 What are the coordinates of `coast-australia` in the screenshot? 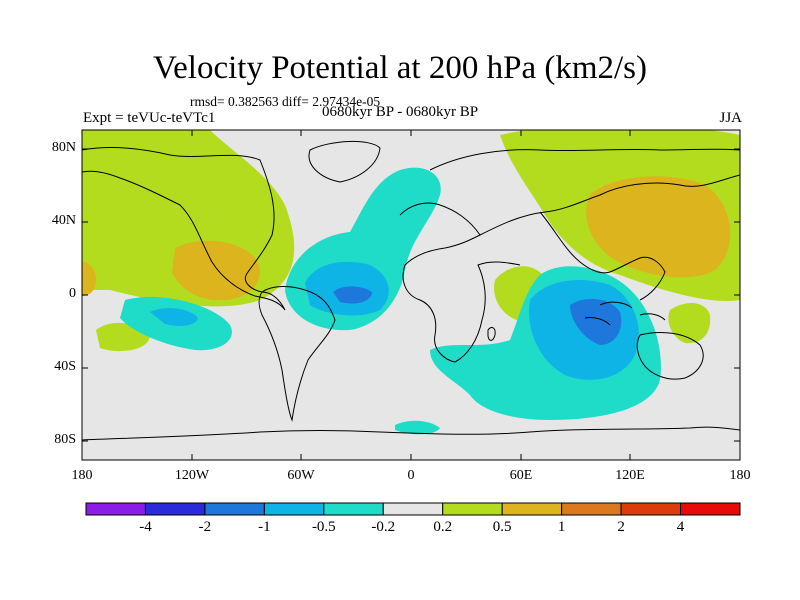 It's located at (670, 355).